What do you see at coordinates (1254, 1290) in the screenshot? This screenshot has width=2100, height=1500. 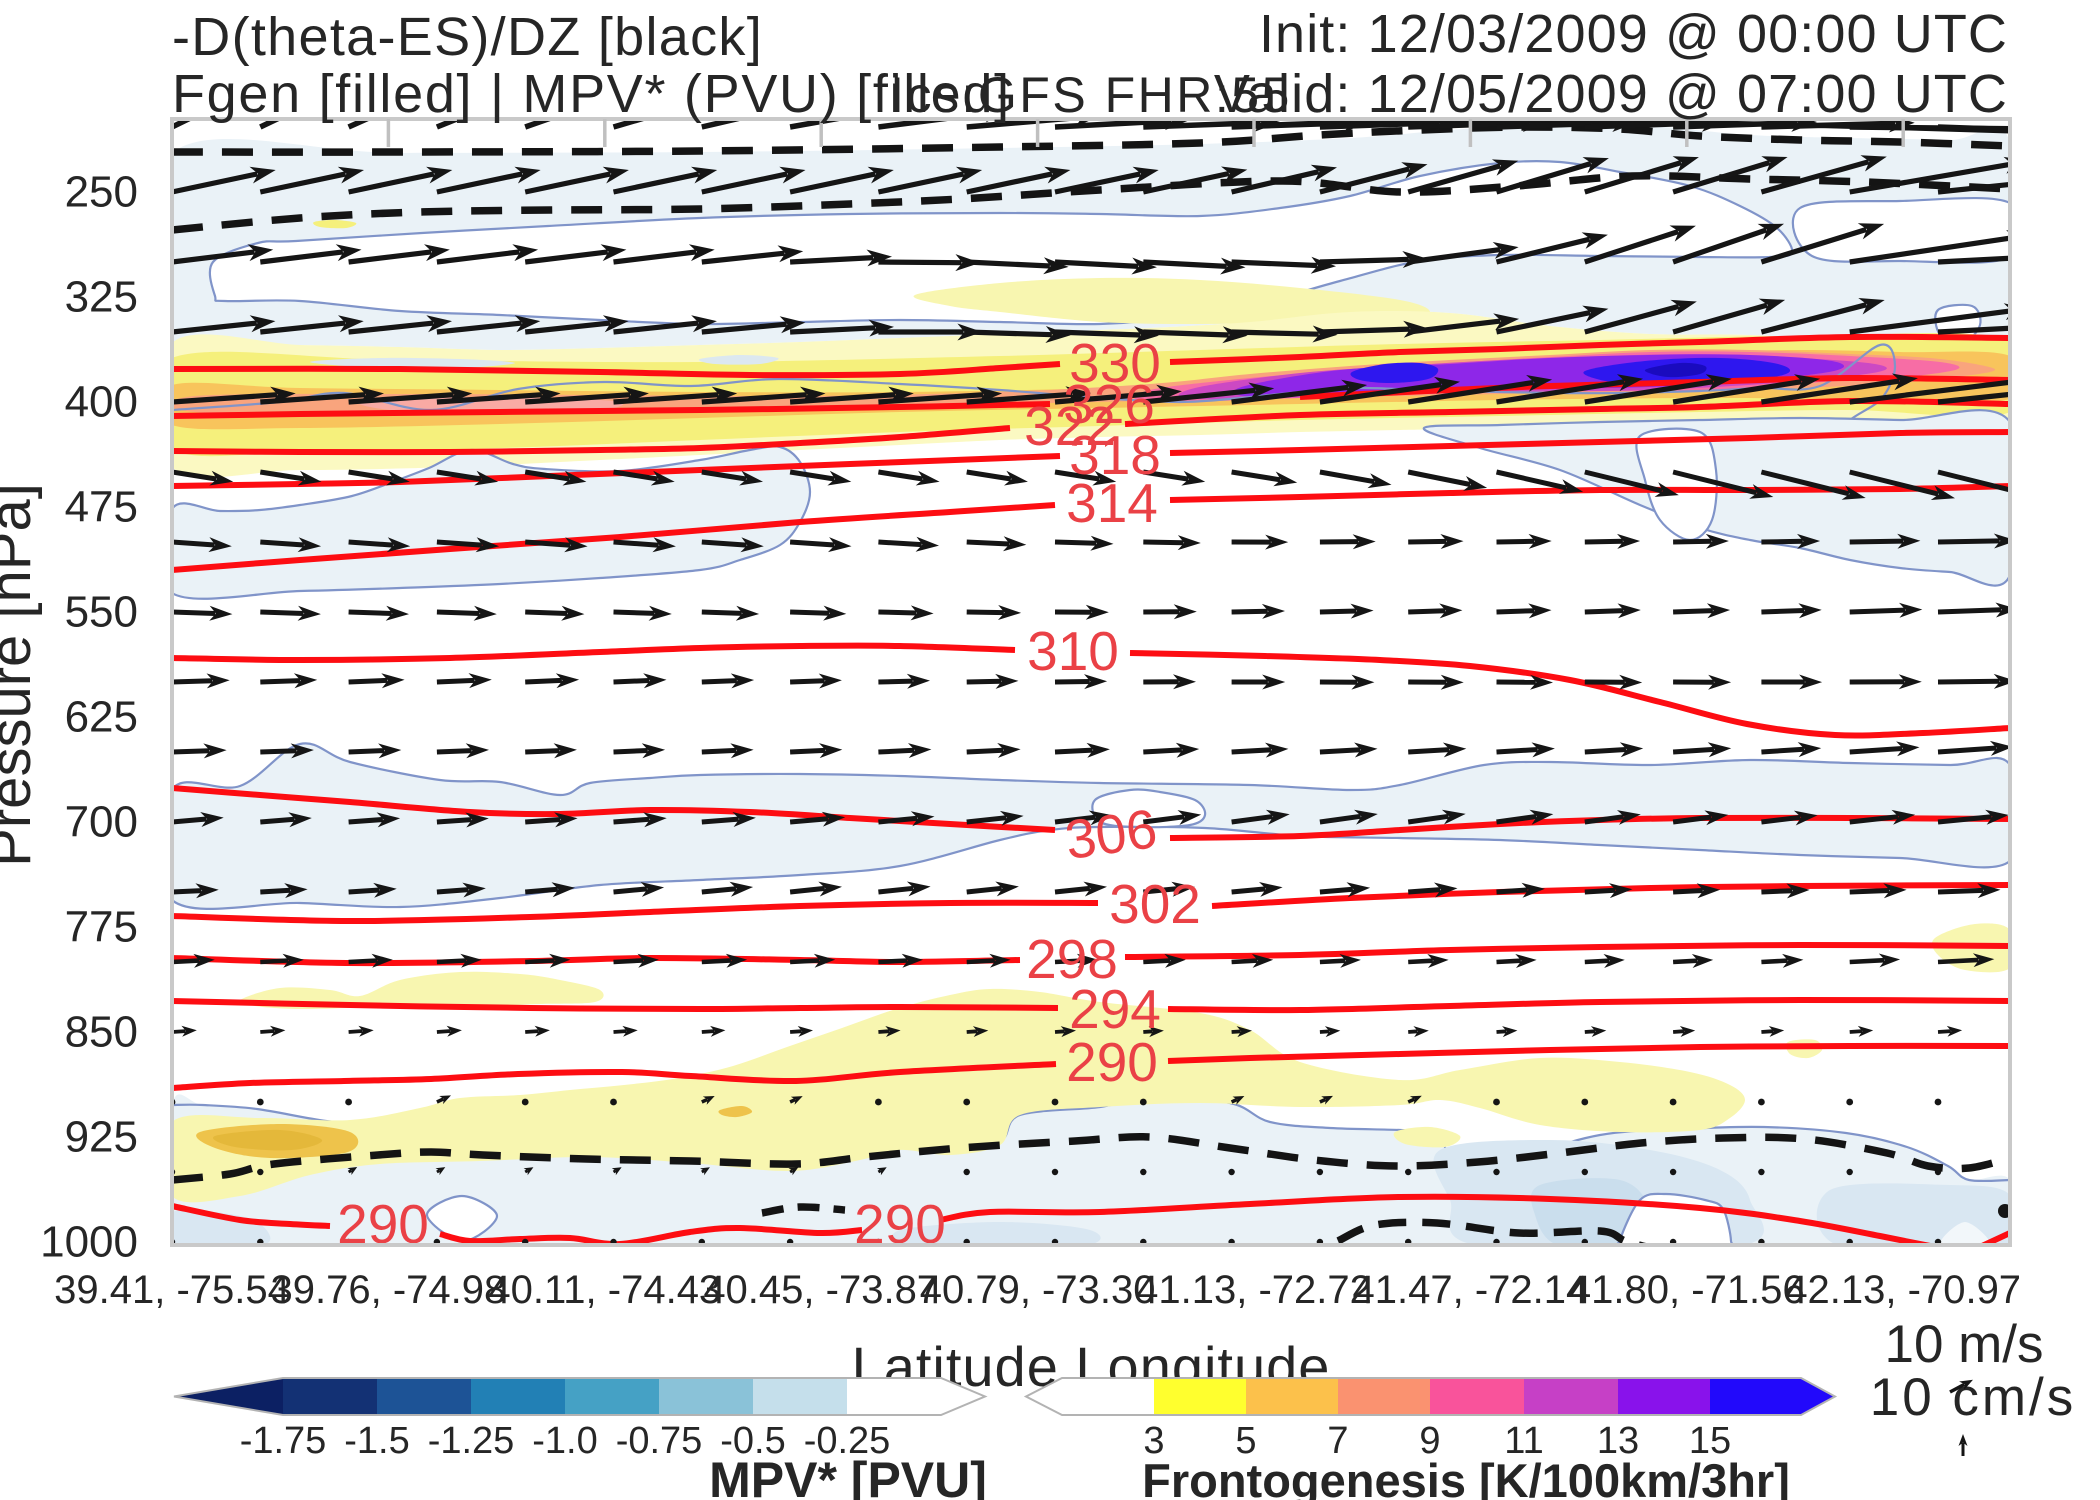 I see `svg-text: 41.13, -72.72` at bounding box center [1254, 1290].